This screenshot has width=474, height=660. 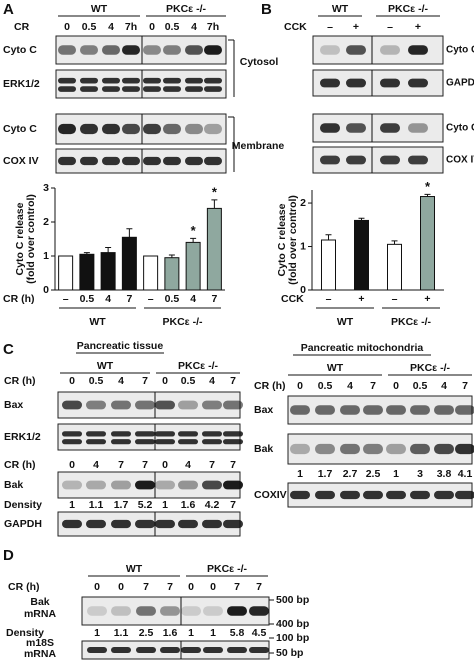 What do you see at coordinates (19, 299) in the screenshot?
I see `x-axis-label: CR (h)` at bounding box center [19, 299].